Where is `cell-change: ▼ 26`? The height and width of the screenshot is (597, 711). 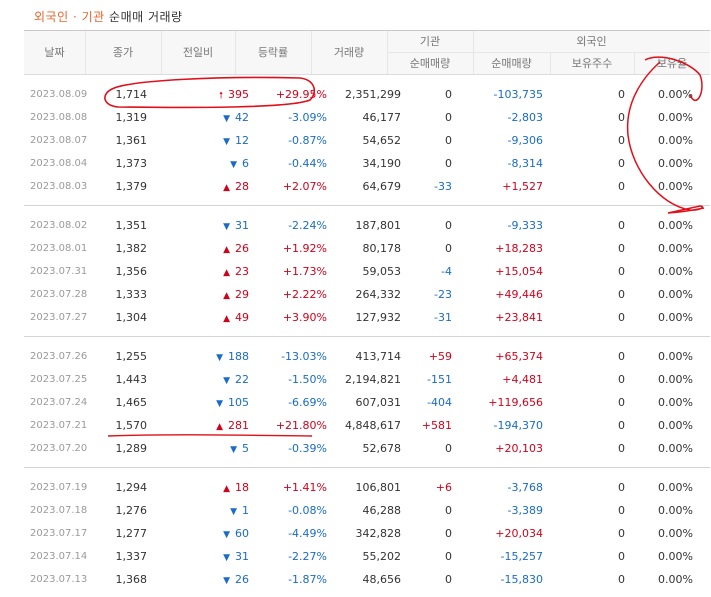 cell-change: ▼ 26 is located at coordinates (236, 579).